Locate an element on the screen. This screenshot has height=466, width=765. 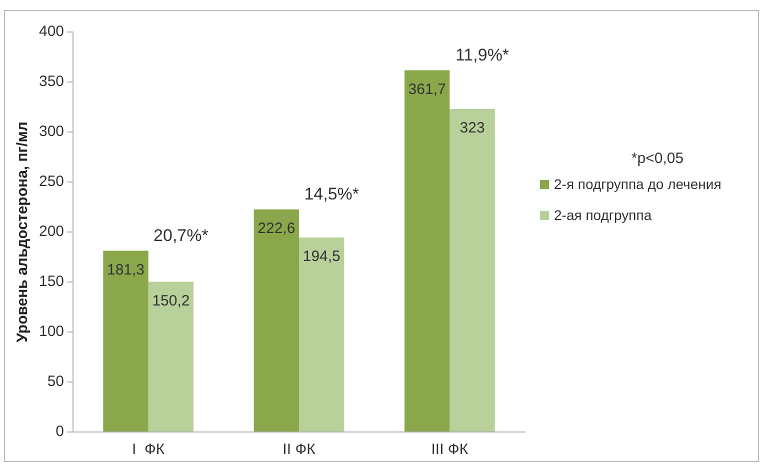
y-tick-label: 100 is located at coordinates (51, 331).